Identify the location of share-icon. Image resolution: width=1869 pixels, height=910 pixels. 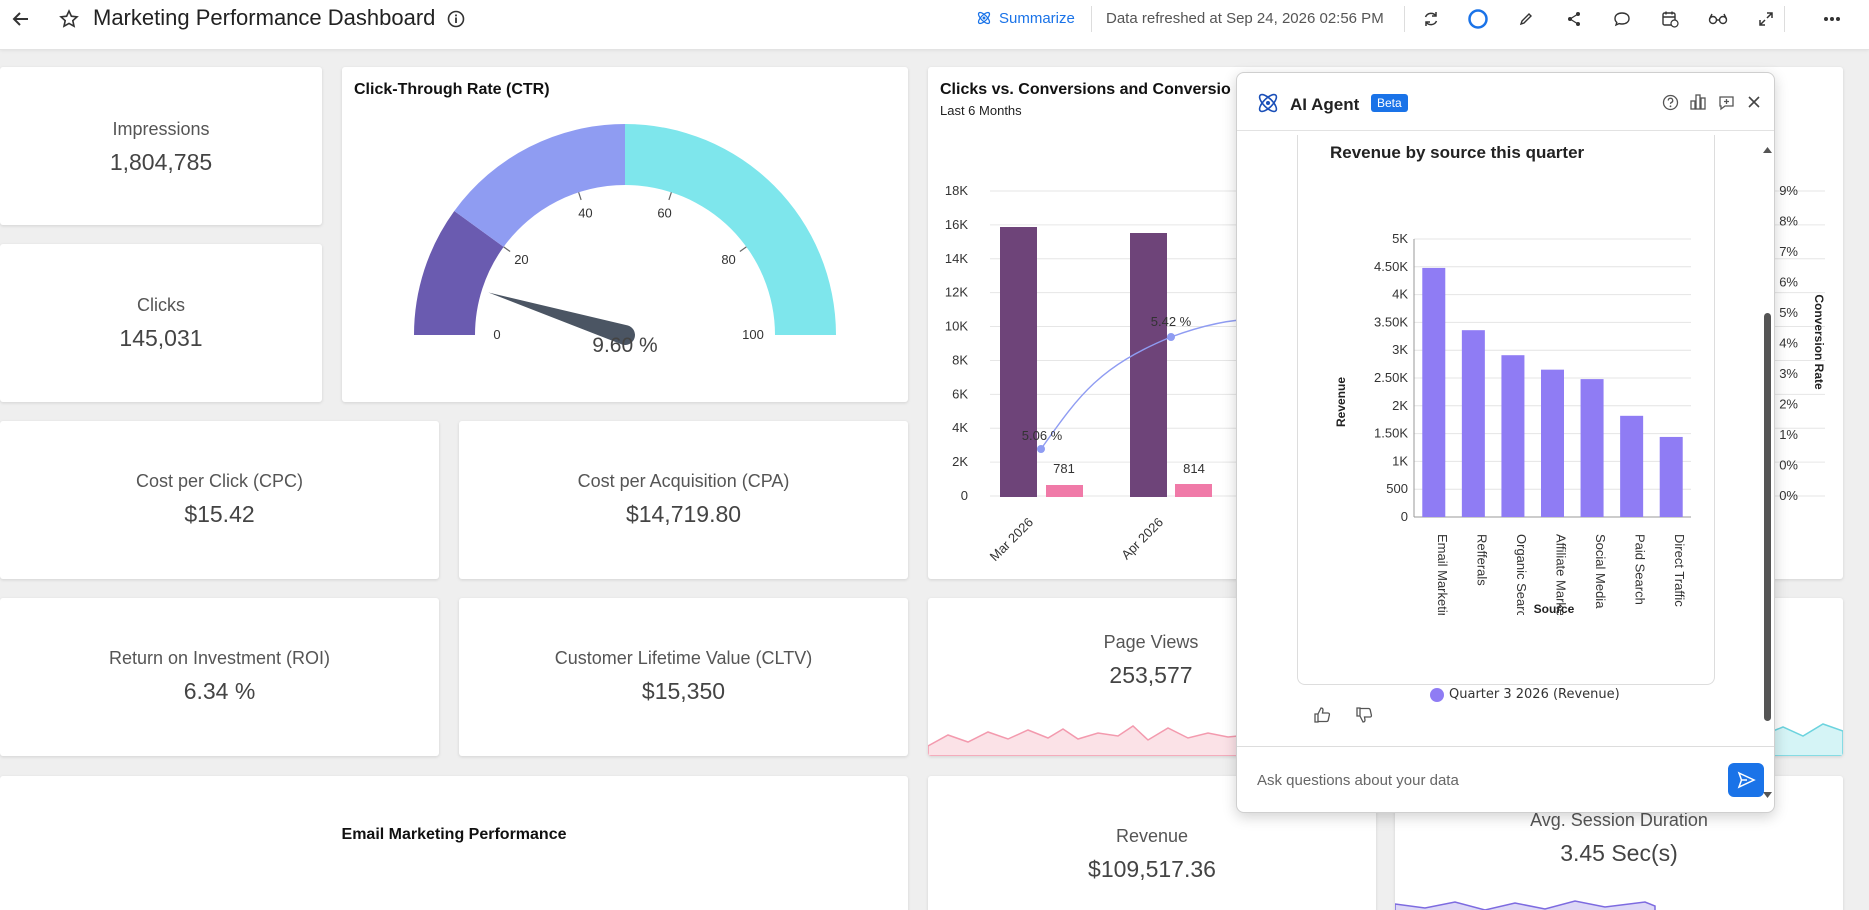
(1574, 19).